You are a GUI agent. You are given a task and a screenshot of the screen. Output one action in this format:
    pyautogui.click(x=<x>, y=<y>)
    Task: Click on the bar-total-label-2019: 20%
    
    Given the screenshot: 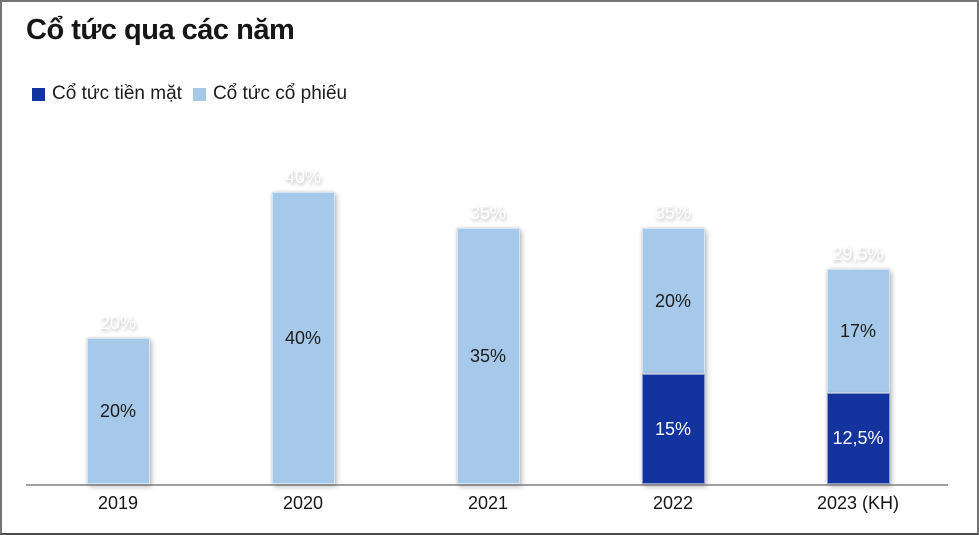 What is the action you would take?
    pyautogui.click(x=118, y=323)
    